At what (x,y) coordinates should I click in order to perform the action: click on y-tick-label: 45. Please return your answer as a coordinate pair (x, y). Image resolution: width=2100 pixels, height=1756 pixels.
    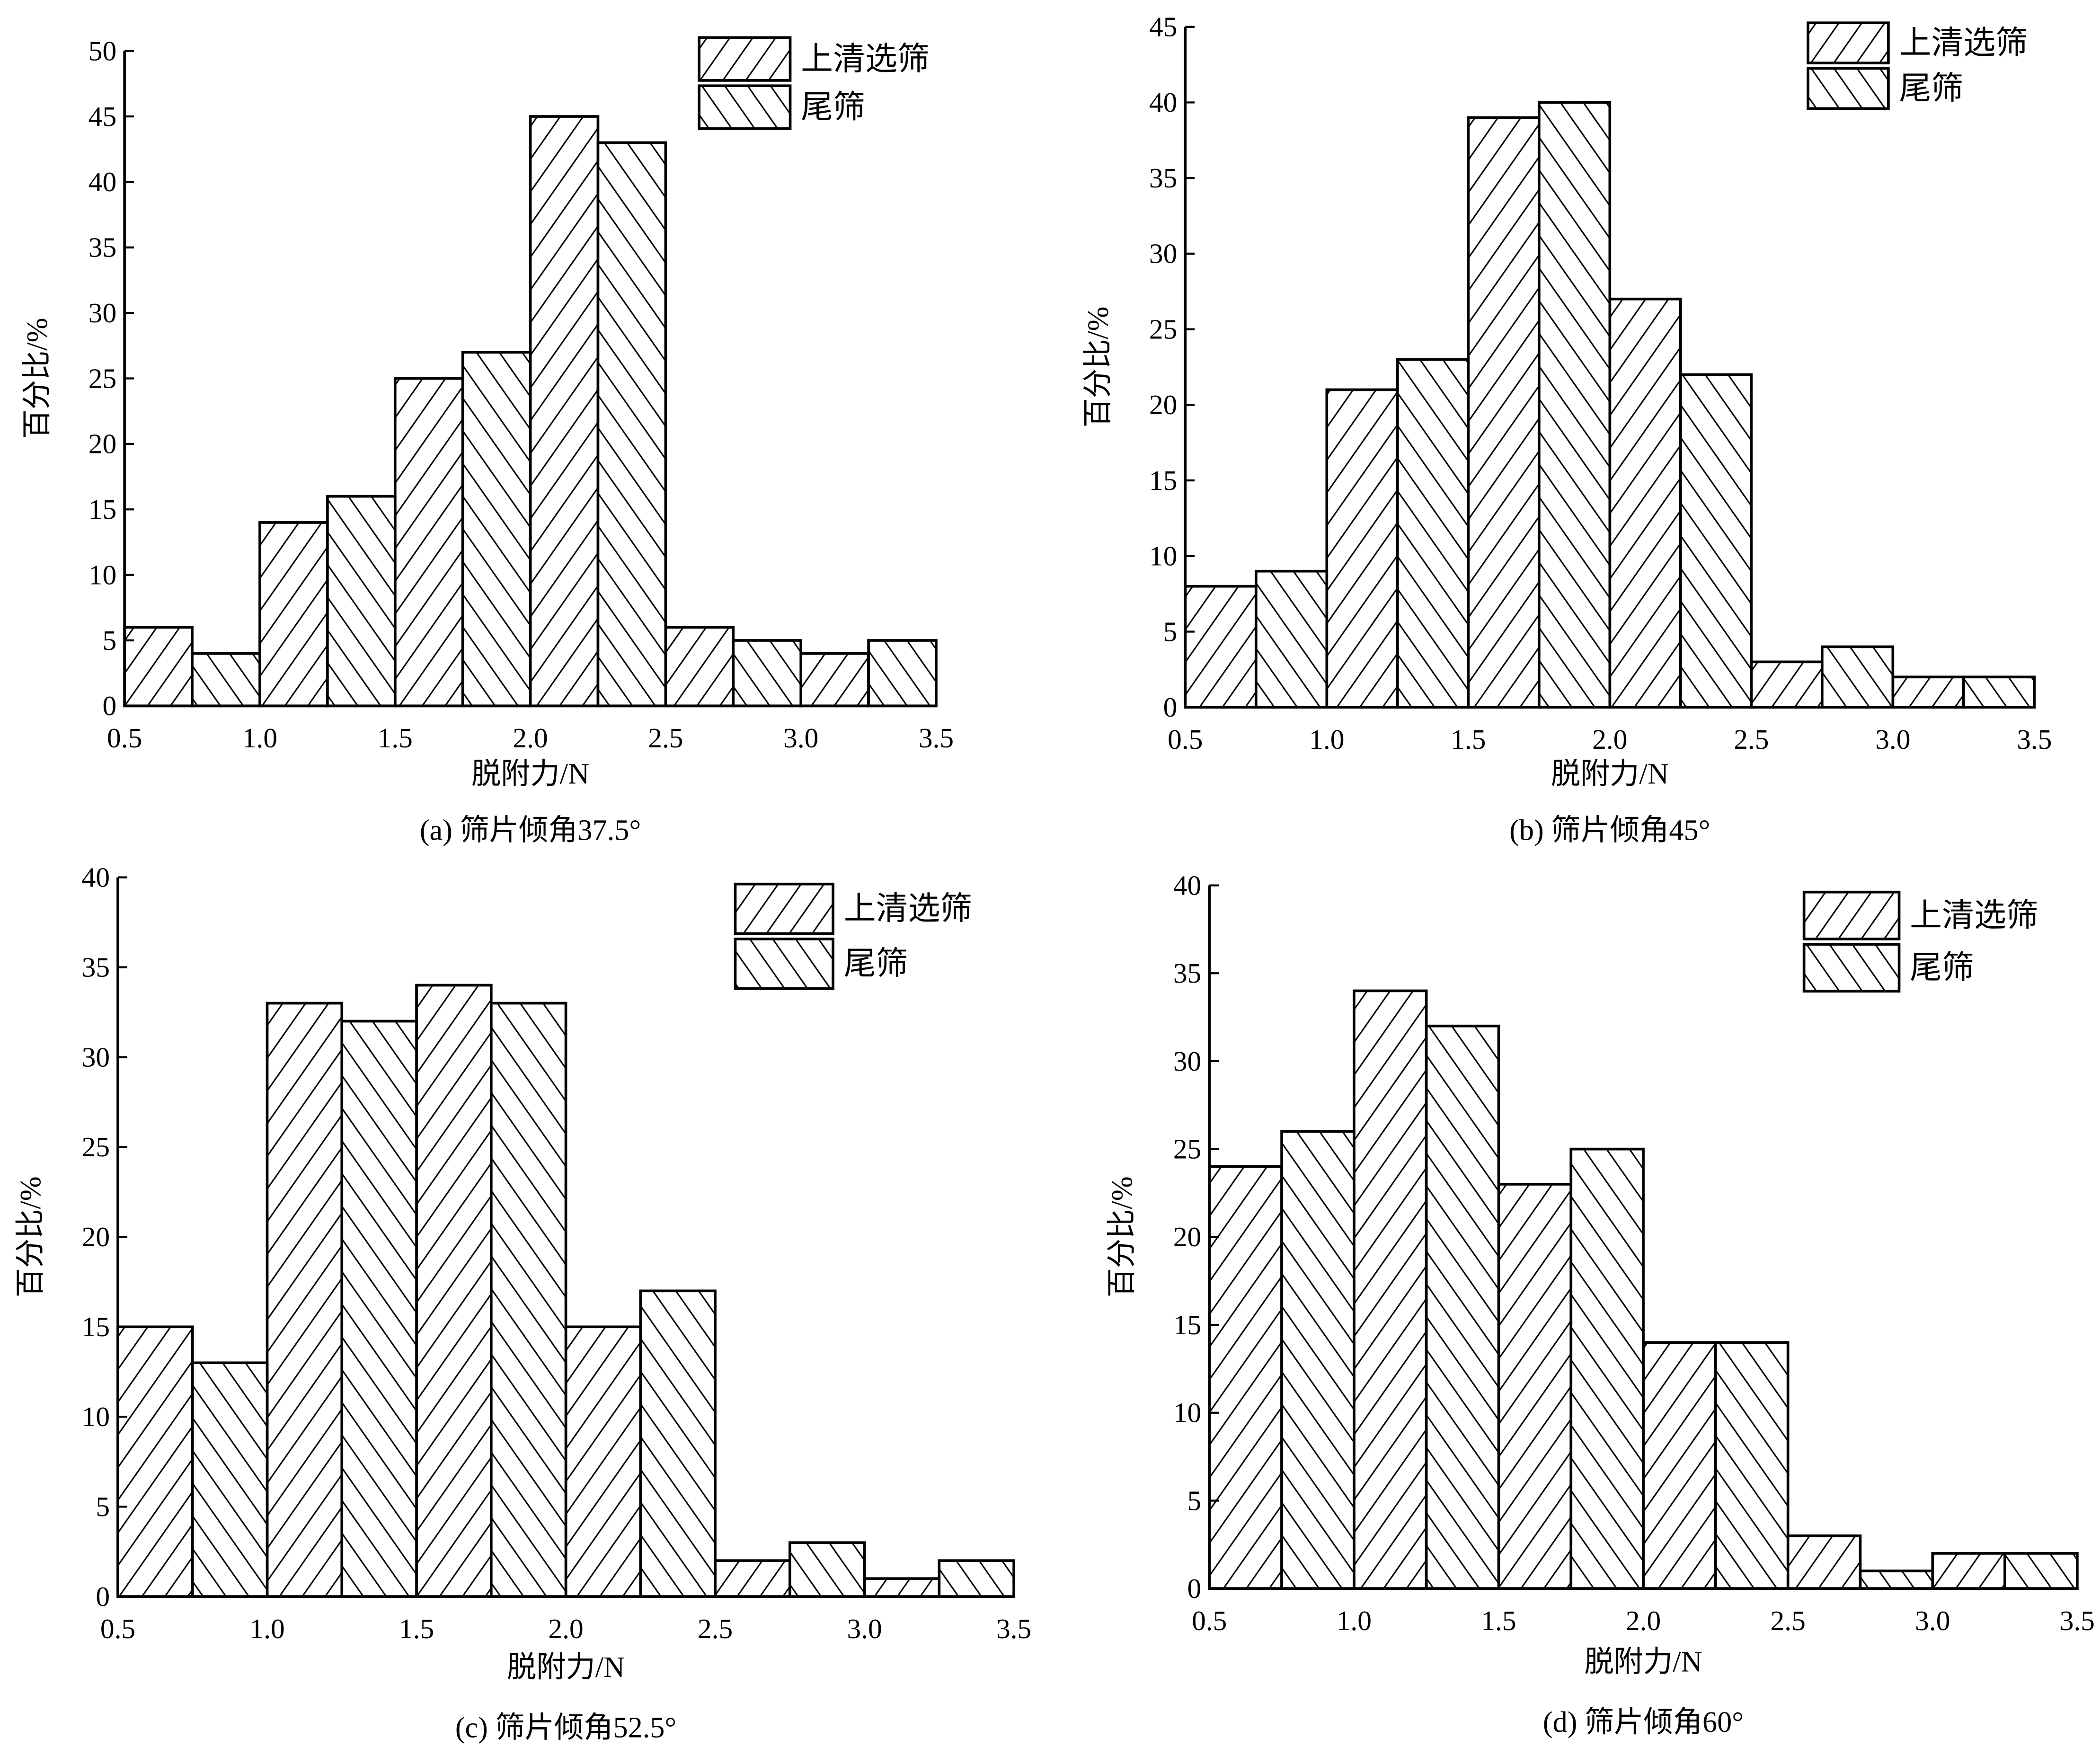
    Looking at the image, I should click on (1163, 27).